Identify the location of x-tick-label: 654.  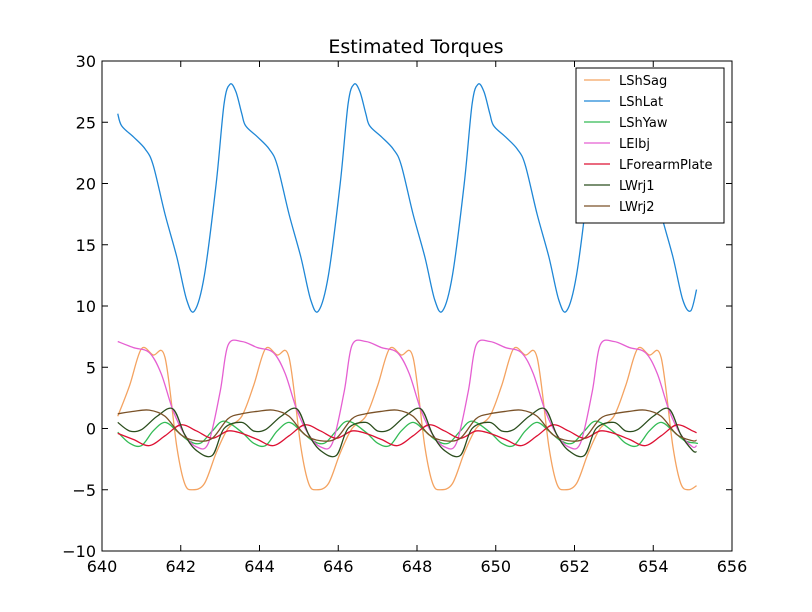
(653, 566).